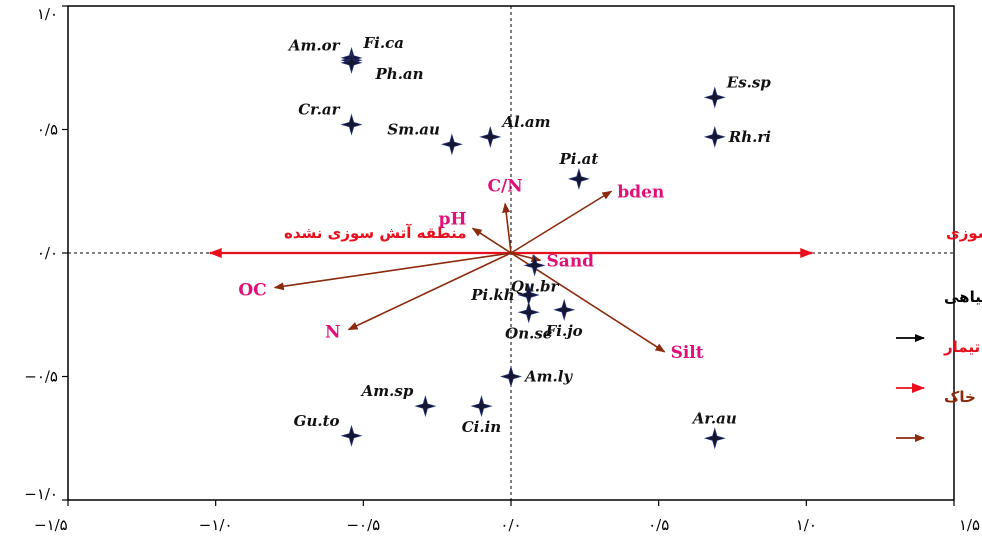  Describe the element at coordinates (481, 406) in the screenshot. I see `species-point-ci-in` at that location.